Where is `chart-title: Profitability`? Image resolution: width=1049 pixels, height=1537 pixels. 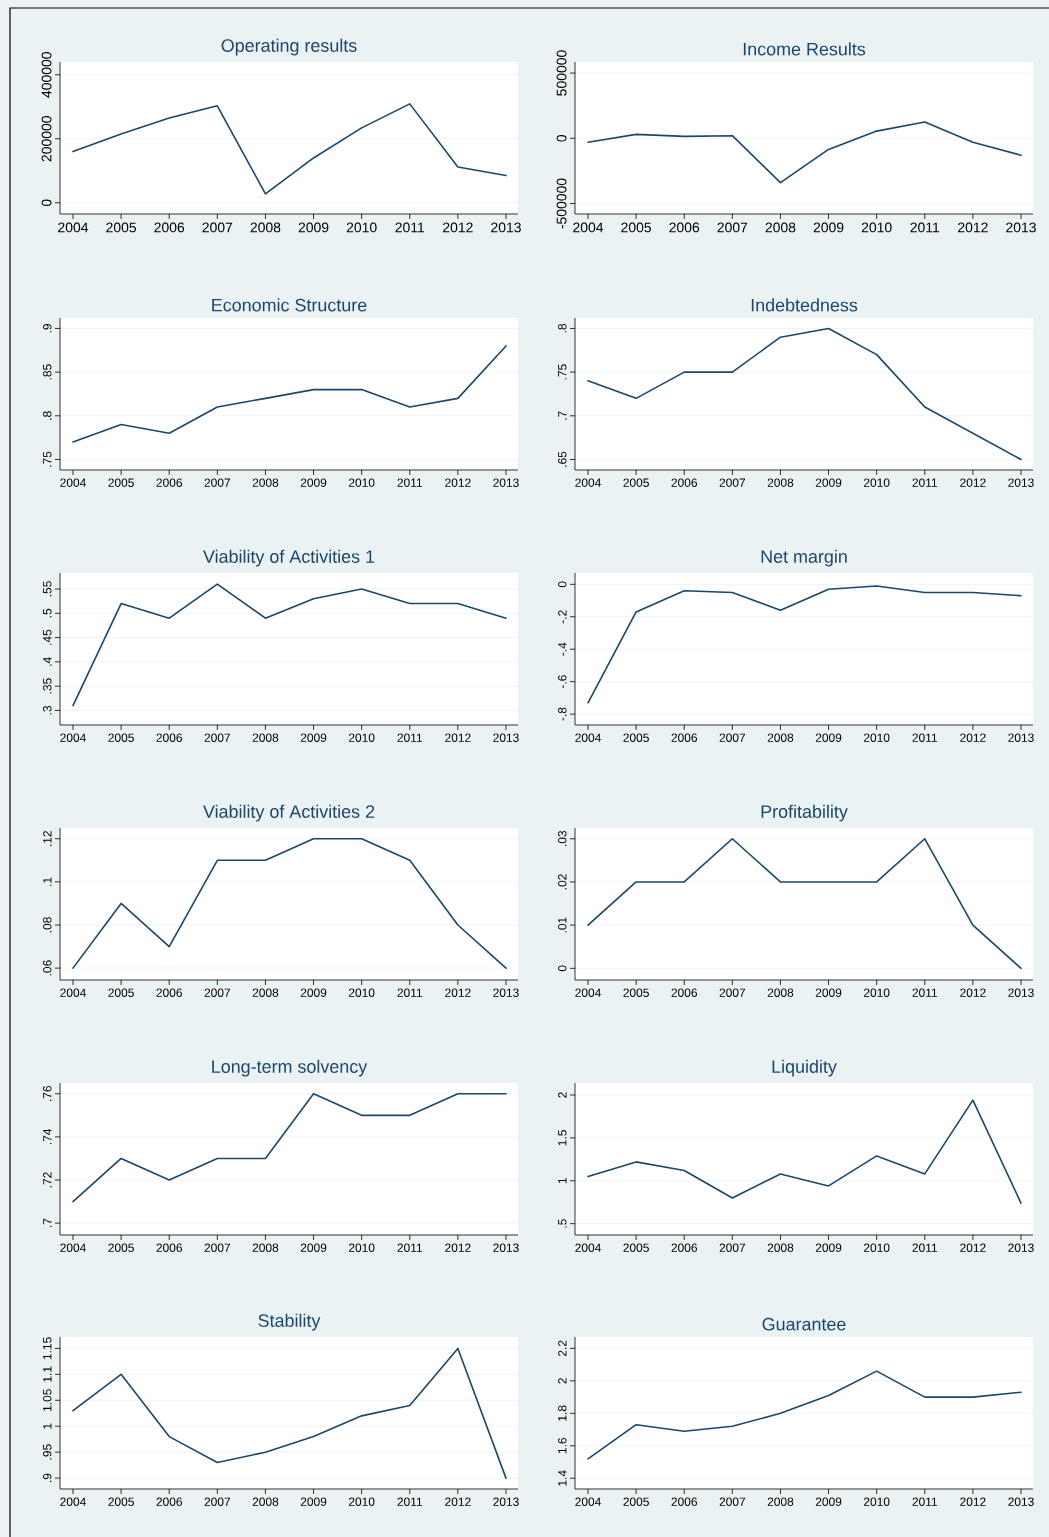
chart-title: Profitability is located at coordinates (804, 813).